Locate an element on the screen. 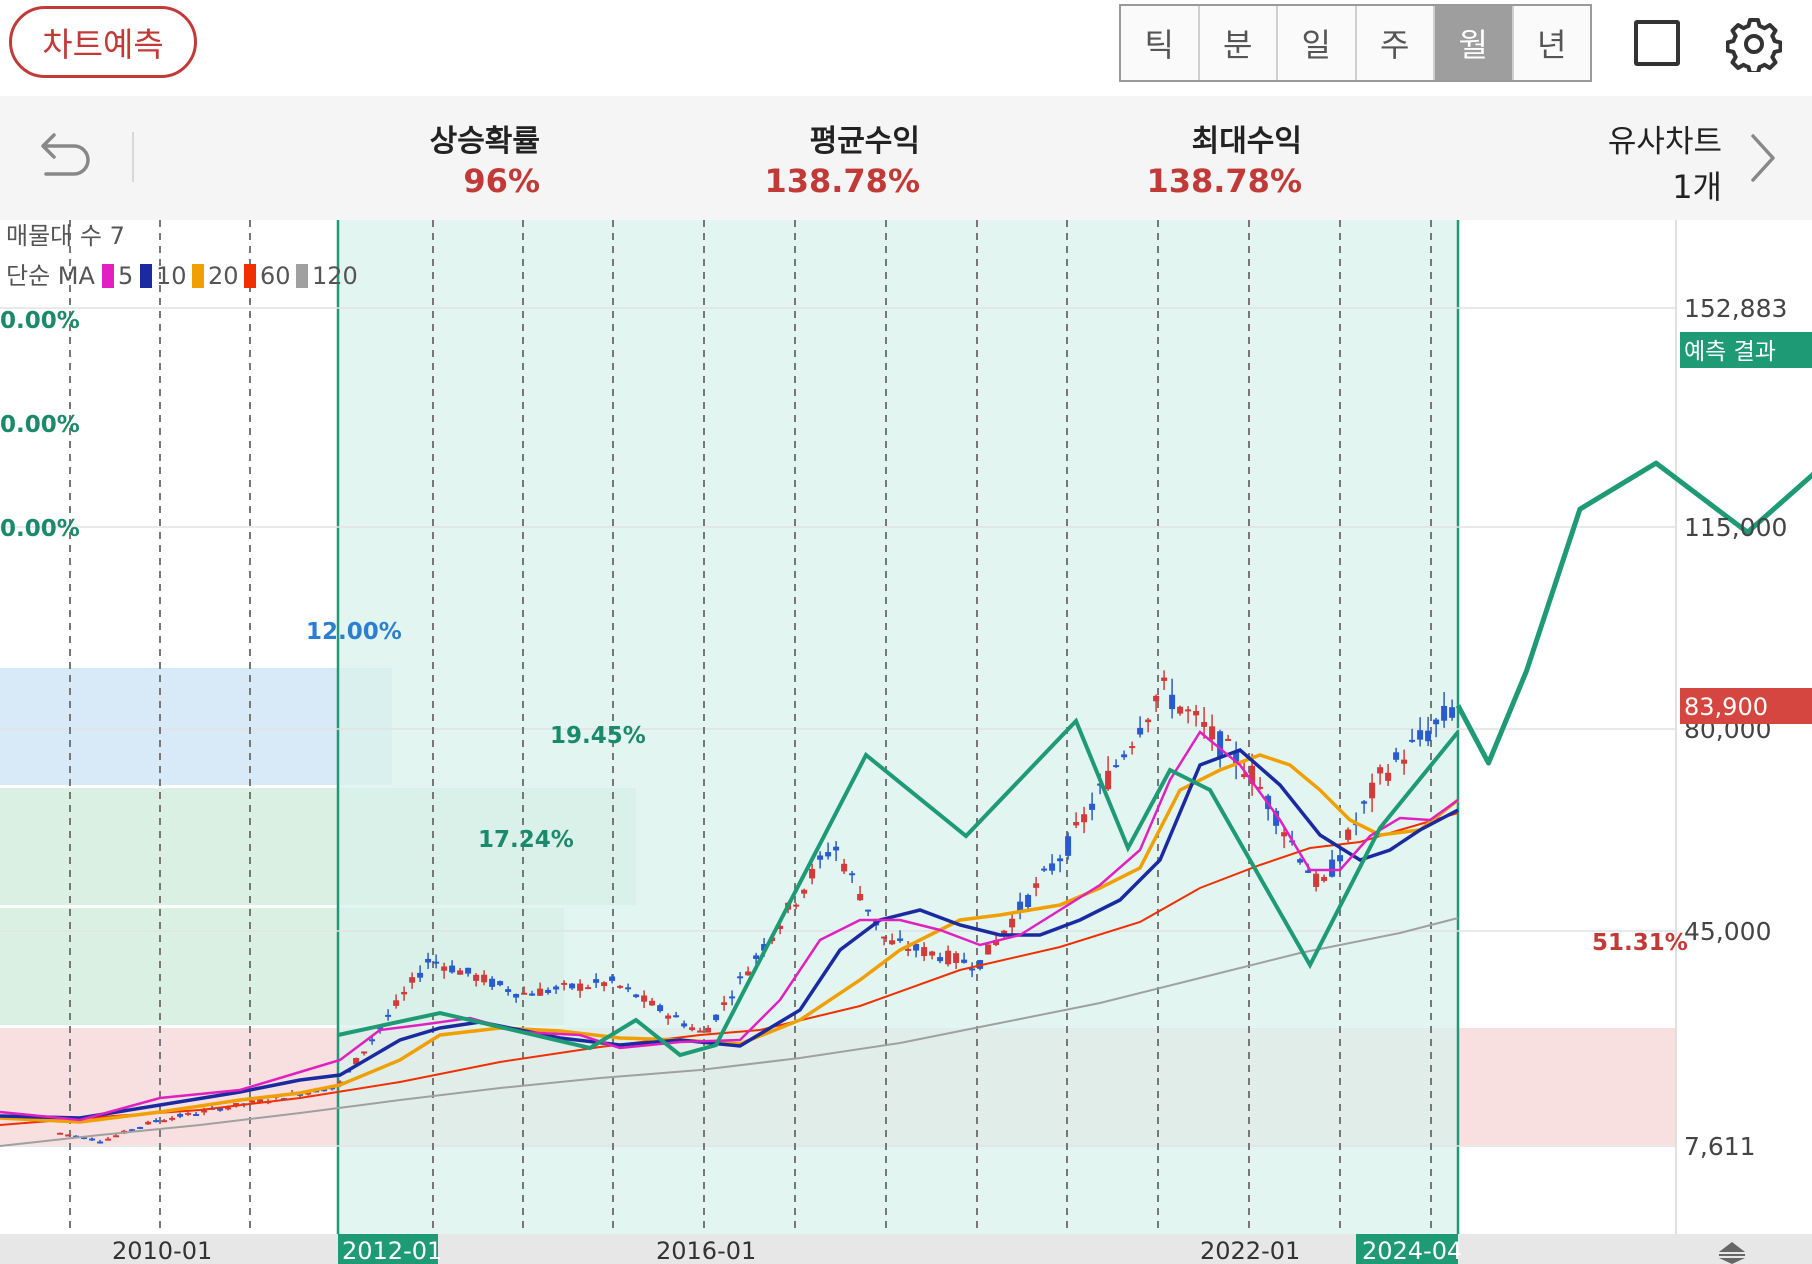  axis-scale-handle-icon is located at coordinates (1732, 1253).